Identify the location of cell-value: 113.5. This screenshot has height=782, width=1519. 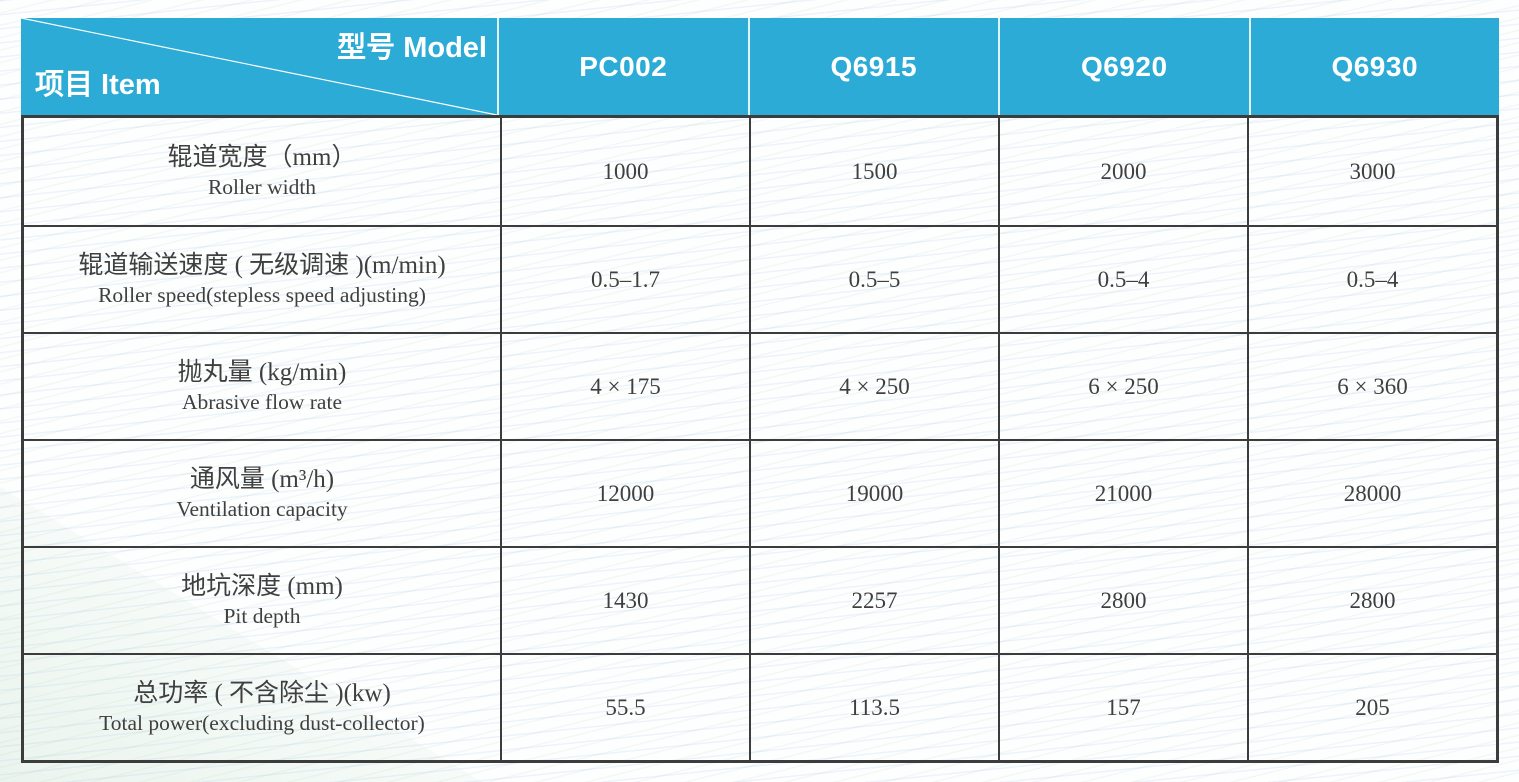
(873, 706).